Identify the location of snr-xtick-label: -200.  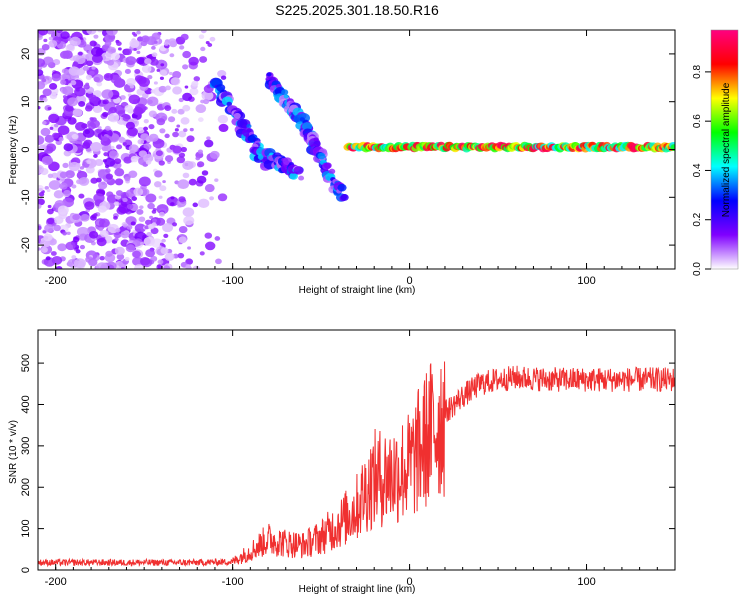
(56, 582).